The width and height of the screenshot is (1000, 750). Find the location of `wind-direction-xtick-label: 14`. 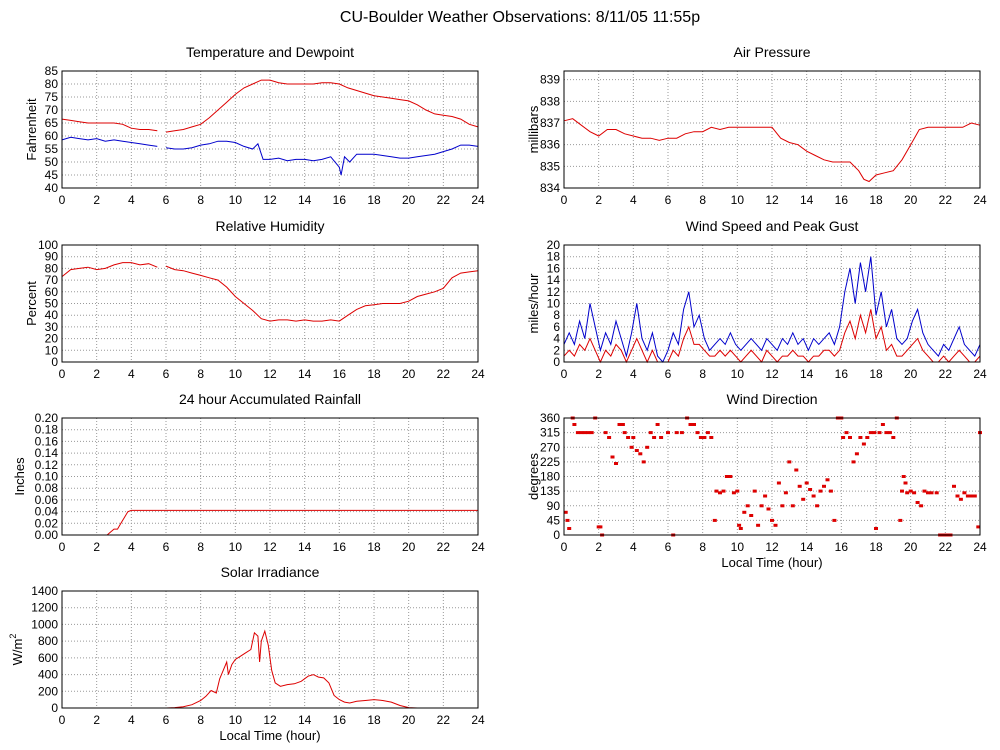

wind-direction-xtick-label: 14 is located at coordinates (807, 547).